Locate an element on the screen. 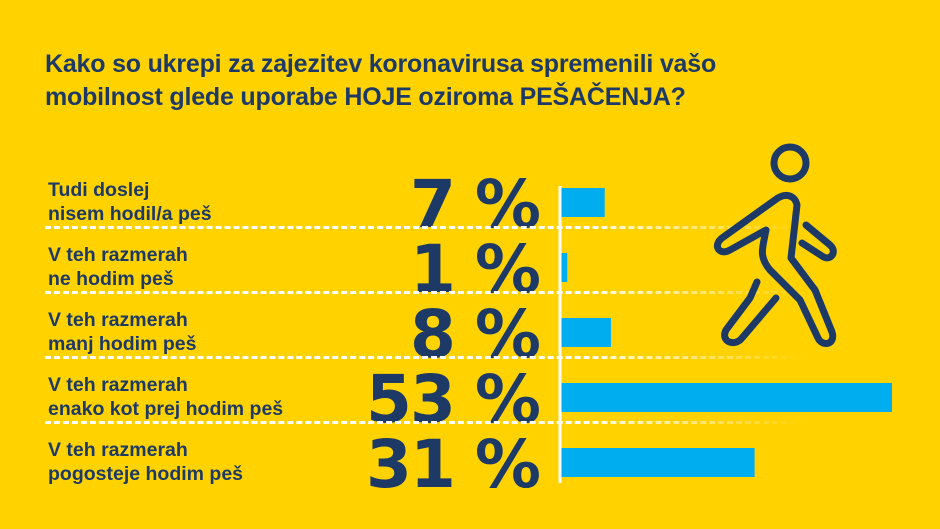 This screenshot has width=940, height=529. category-label-line: enako kot prej hodim peš is located at coordinates (166, 409).